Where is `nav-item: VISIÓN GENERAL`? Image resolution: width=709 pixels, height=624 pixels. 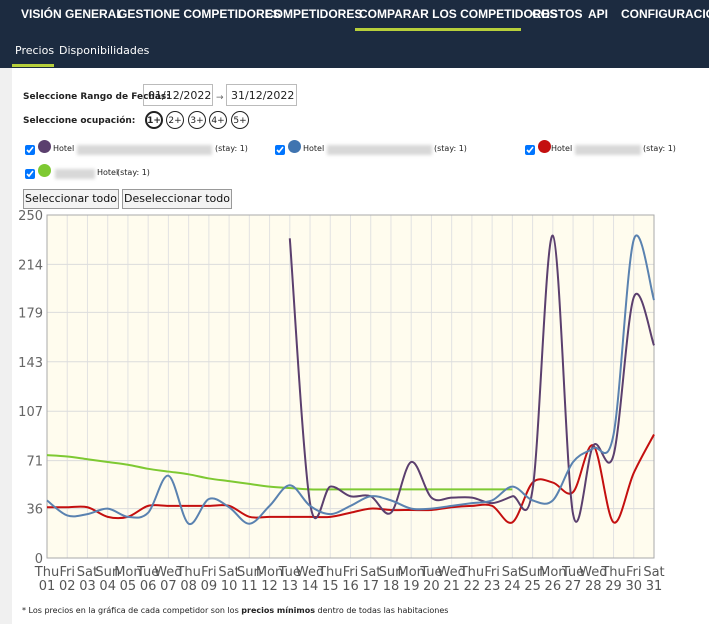 nav-item: VISIÓN GENERAL is located at coordinates (72, 14).